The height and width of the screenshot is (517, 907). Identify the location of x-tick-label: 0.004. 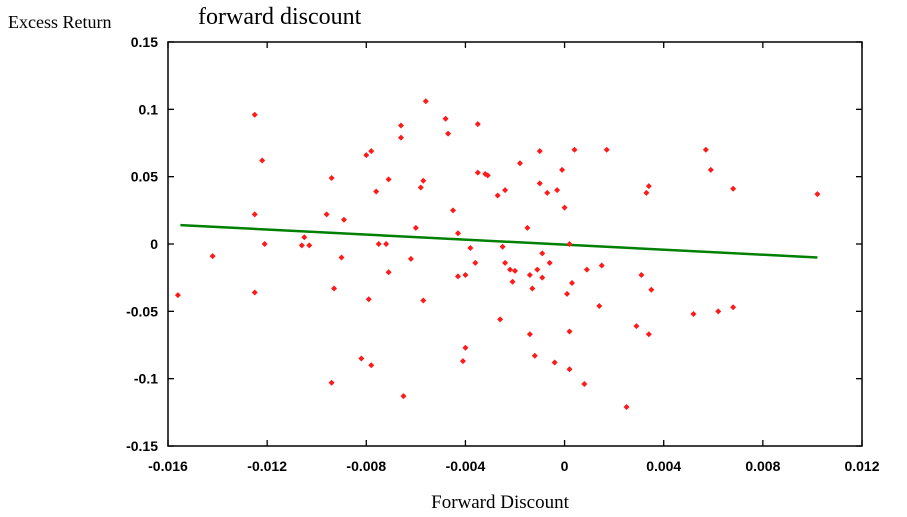
(663, 466).